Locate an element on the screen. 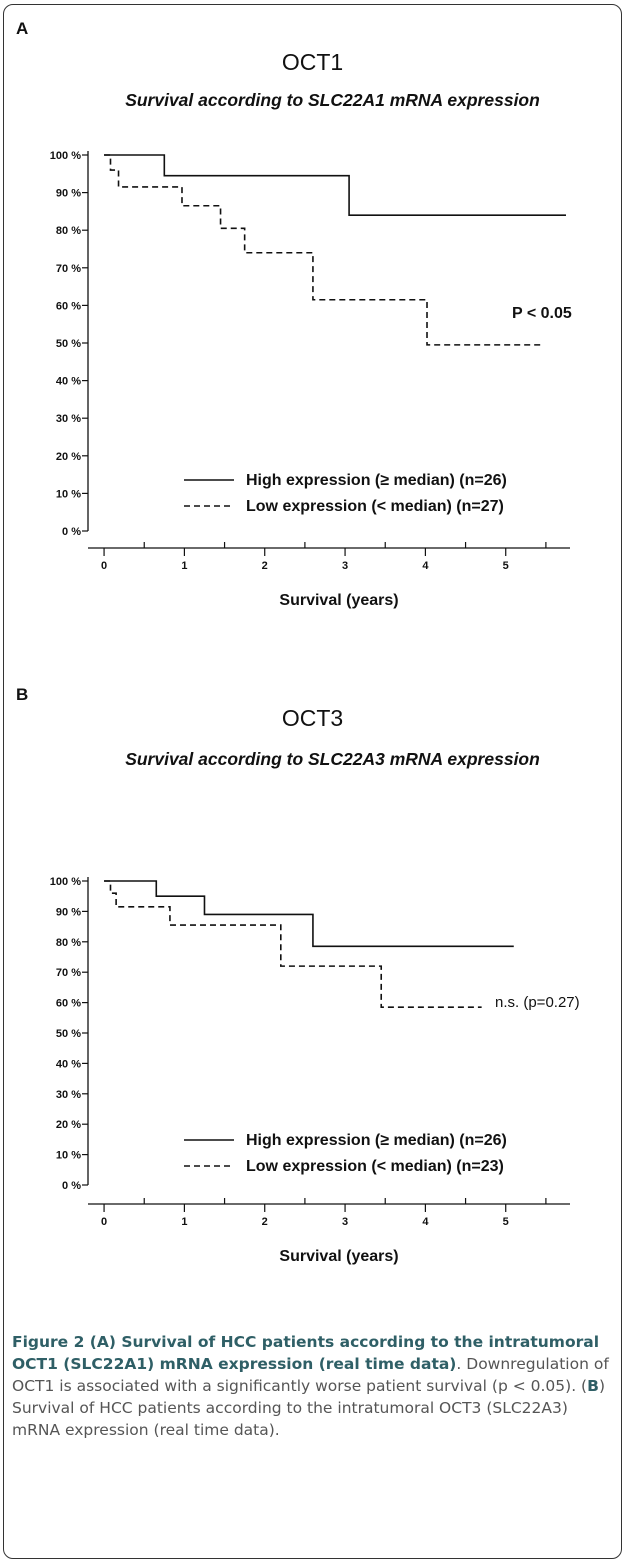 This screenshot has width=627, height=1565. c0-x-axis-label: Survival (years) is located at coordinates (338, 600).